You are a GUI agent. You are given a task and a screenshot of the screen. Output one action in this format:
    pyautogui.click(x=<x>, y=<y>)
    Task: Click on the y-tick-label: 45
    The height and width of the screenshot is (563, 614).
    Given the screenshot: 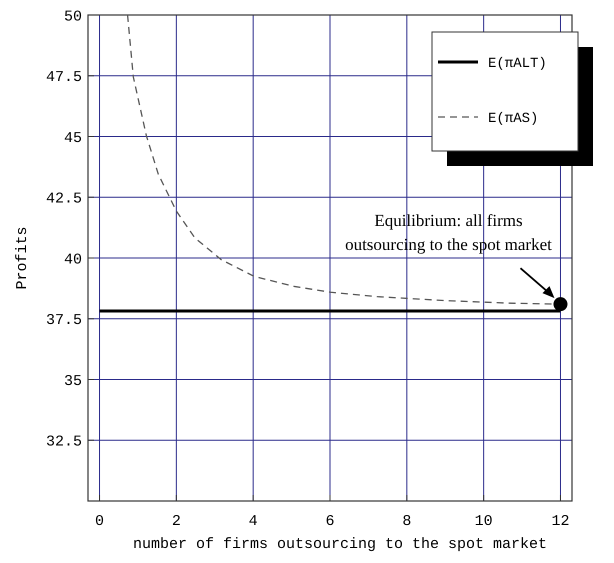 What is the action you would take?
    pyautogui.click(x=73, y=138)
    